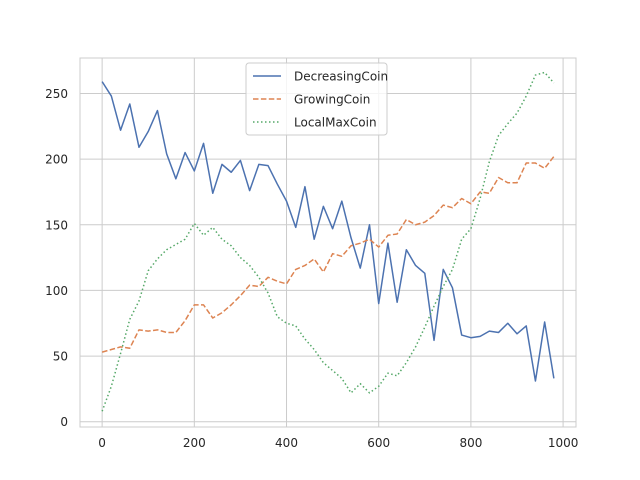 The height and width of the screenshot is (480, 640). I want to click on legend-box, so click(316, 99).